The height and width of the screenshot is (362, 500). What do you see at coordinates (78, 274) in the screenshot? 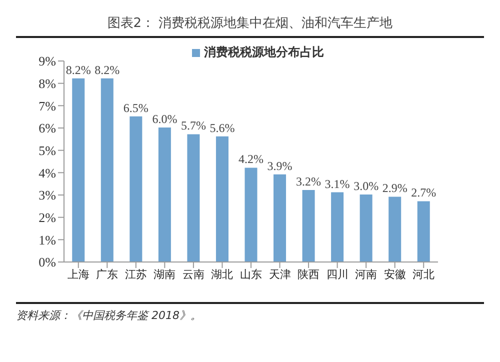
I see `x-tick-label: 上海` at bounding box center [78, 274].